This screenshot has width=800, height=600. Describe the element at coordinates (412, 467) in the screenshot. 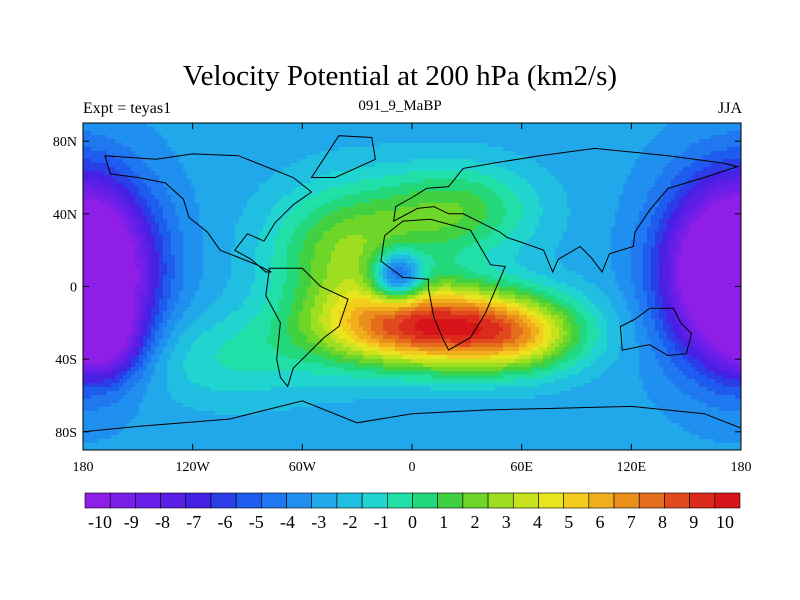

I see `x-tick-label-3: 0` at that location.